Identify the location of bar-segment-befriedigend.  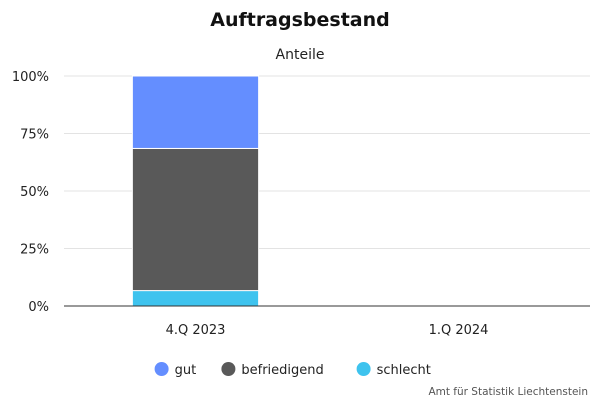
(195, 219).